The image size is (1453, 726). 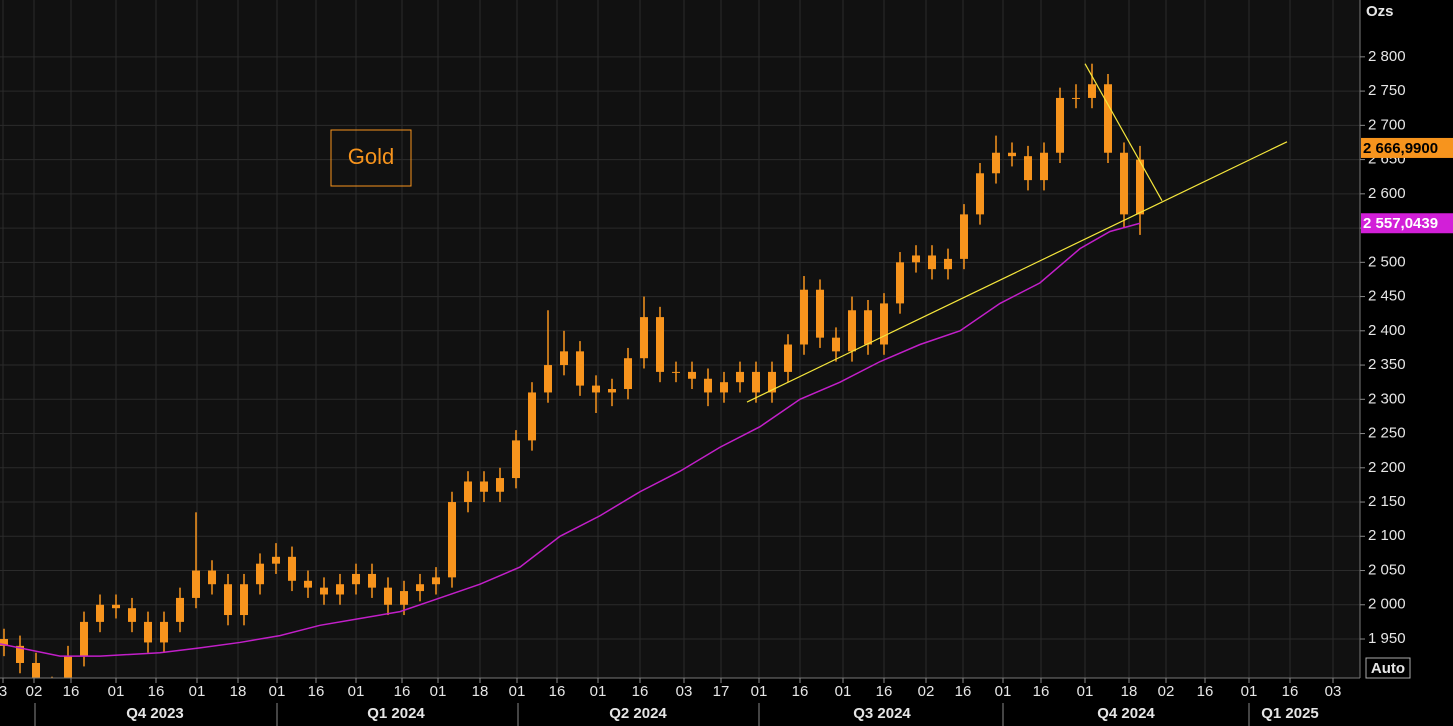 I want to click on y-tick-label: 2 500, so click(x=1387, y=261).